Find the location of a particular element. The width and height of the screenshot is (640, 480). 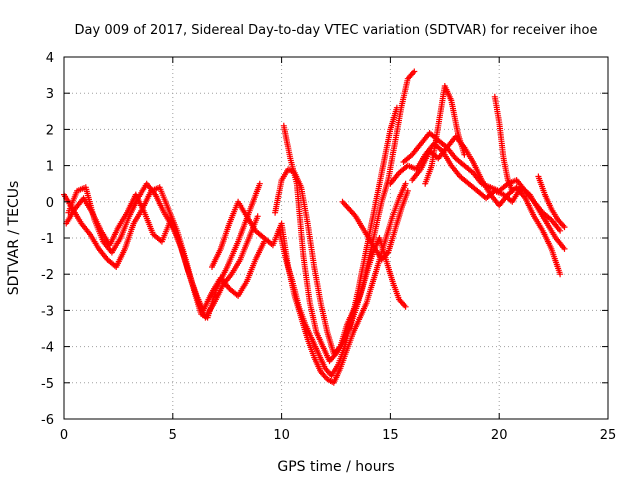

y-tick-label: 4 is located at coordinates (50, 58).